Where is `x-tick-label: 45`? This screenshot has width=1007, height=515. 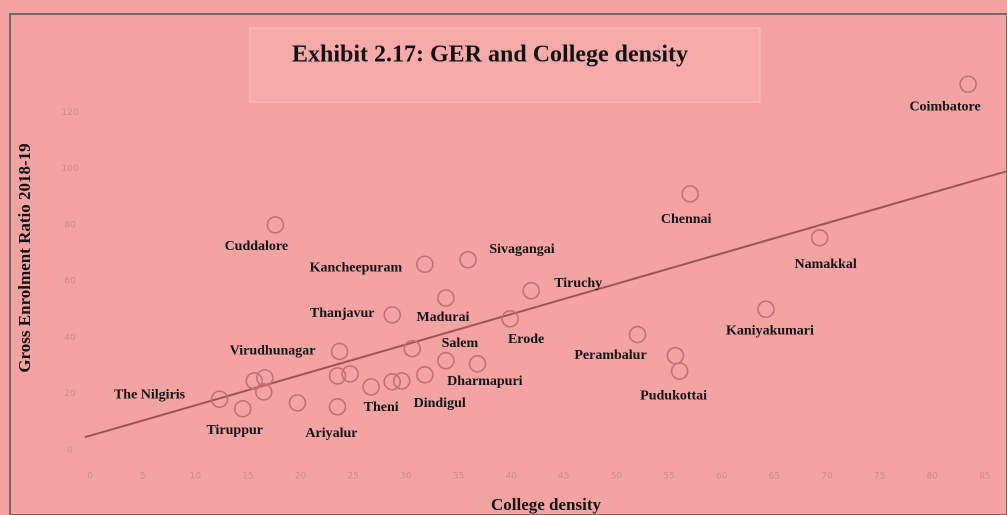 x-tick-label: 45 is located at coordinates (563, 477).